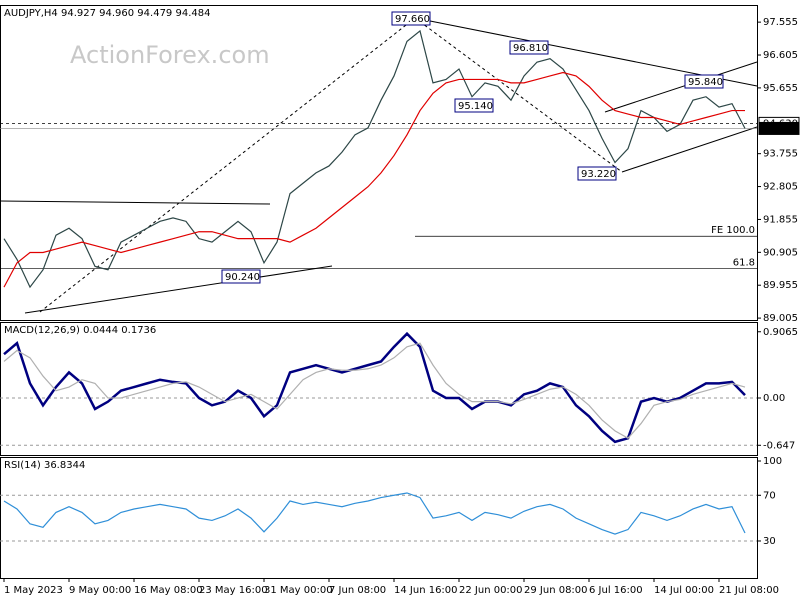 The width and height of the screenshot is (800, 600). Describe the element at coordinates (772, 461) in the screenshot. I see `y-tick-label: 100` at that location.